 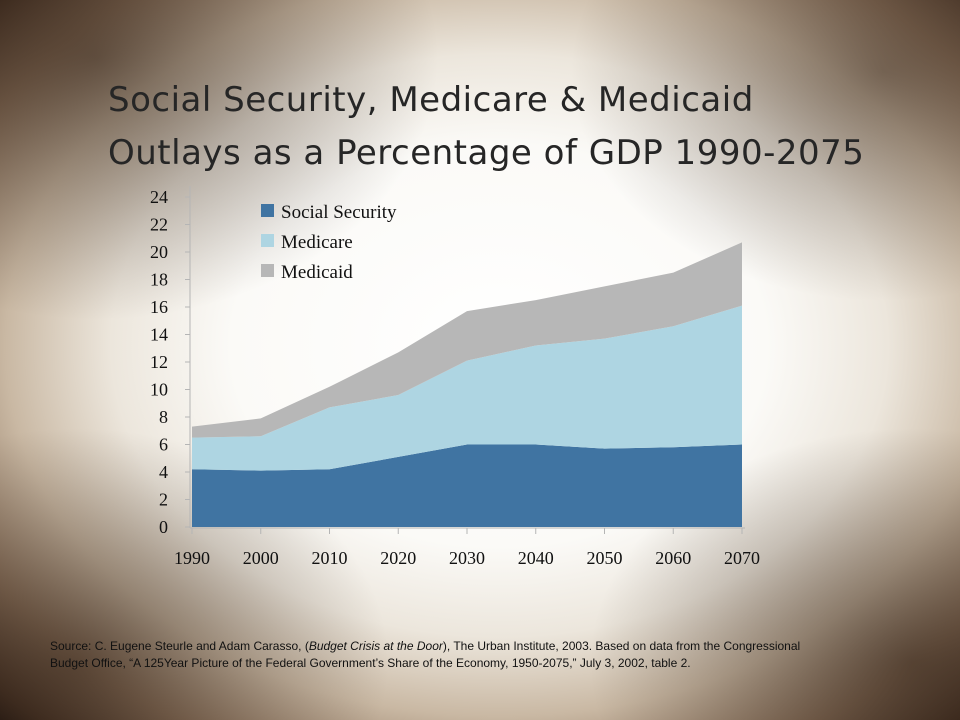 What do you see at coordinates (267, 240) in the screenshot?
I see `legend-swatch-medicare` at bounding box center [267, 240].